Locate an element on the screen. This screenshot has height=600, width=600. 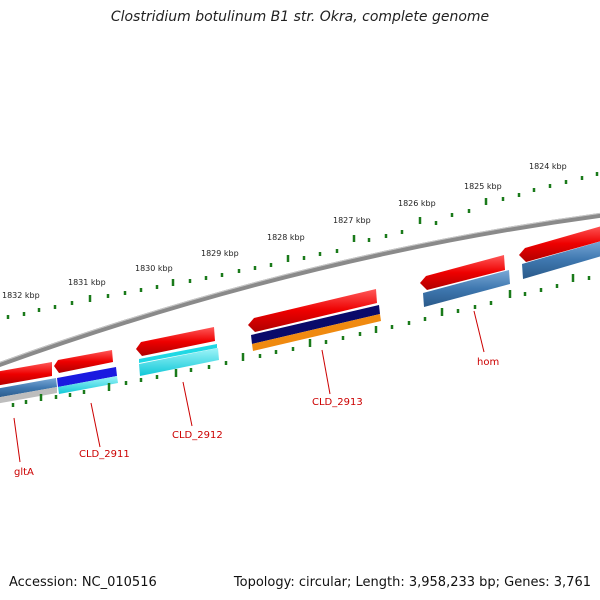
feature-gltA-grey is located at coordinates (28, 395).